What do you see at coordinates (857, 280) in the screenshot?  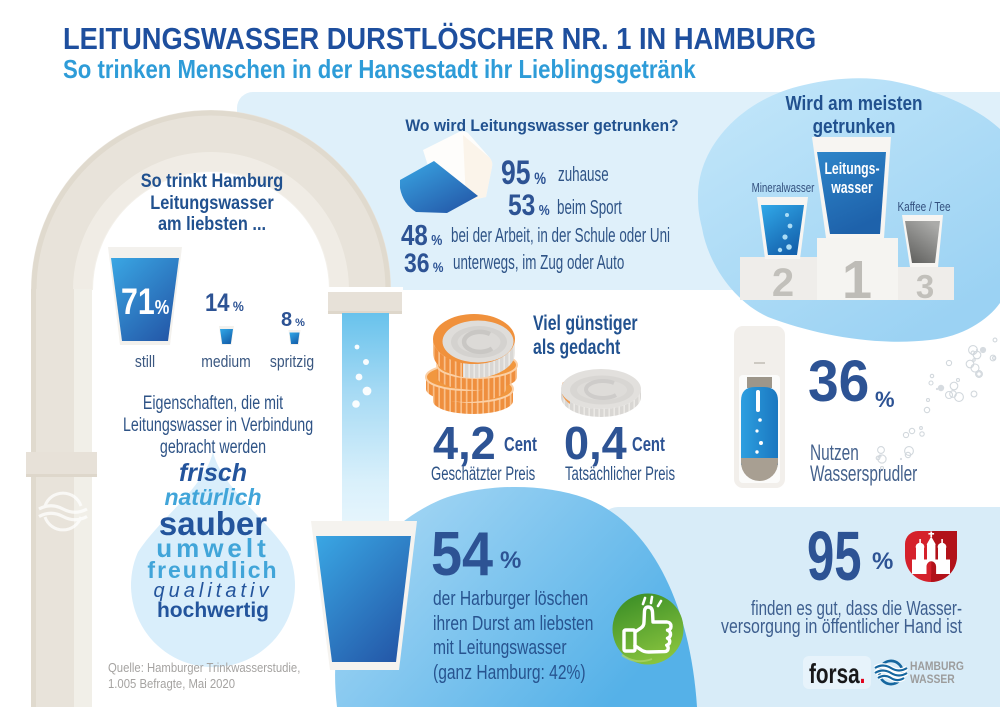 I see `svg-text: 1` at bounding box center [857, 280].